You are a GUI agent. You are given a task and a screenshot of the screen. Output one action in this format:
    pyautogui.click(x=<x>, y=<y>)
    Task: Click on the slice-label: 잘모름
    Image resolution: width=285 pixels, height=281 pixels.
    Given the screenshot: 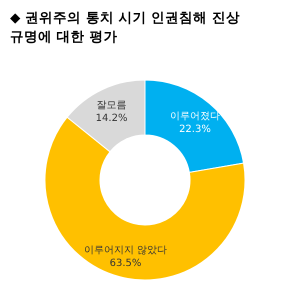 What is the action you would take?
    pyautogui.click(x=111, y=106)
    